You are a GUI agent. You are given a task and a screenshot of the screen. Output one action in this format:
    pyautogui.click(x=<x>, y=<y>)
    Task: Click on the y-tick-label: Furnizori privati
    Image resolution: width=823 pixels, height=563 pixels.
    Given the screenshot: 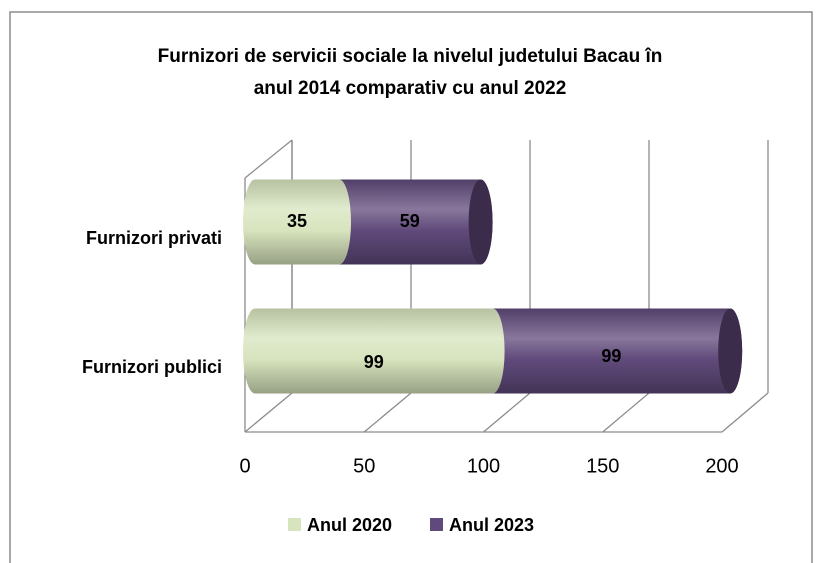 What is the action you would take?
    pyautogui.click(x=154, y=238)
    